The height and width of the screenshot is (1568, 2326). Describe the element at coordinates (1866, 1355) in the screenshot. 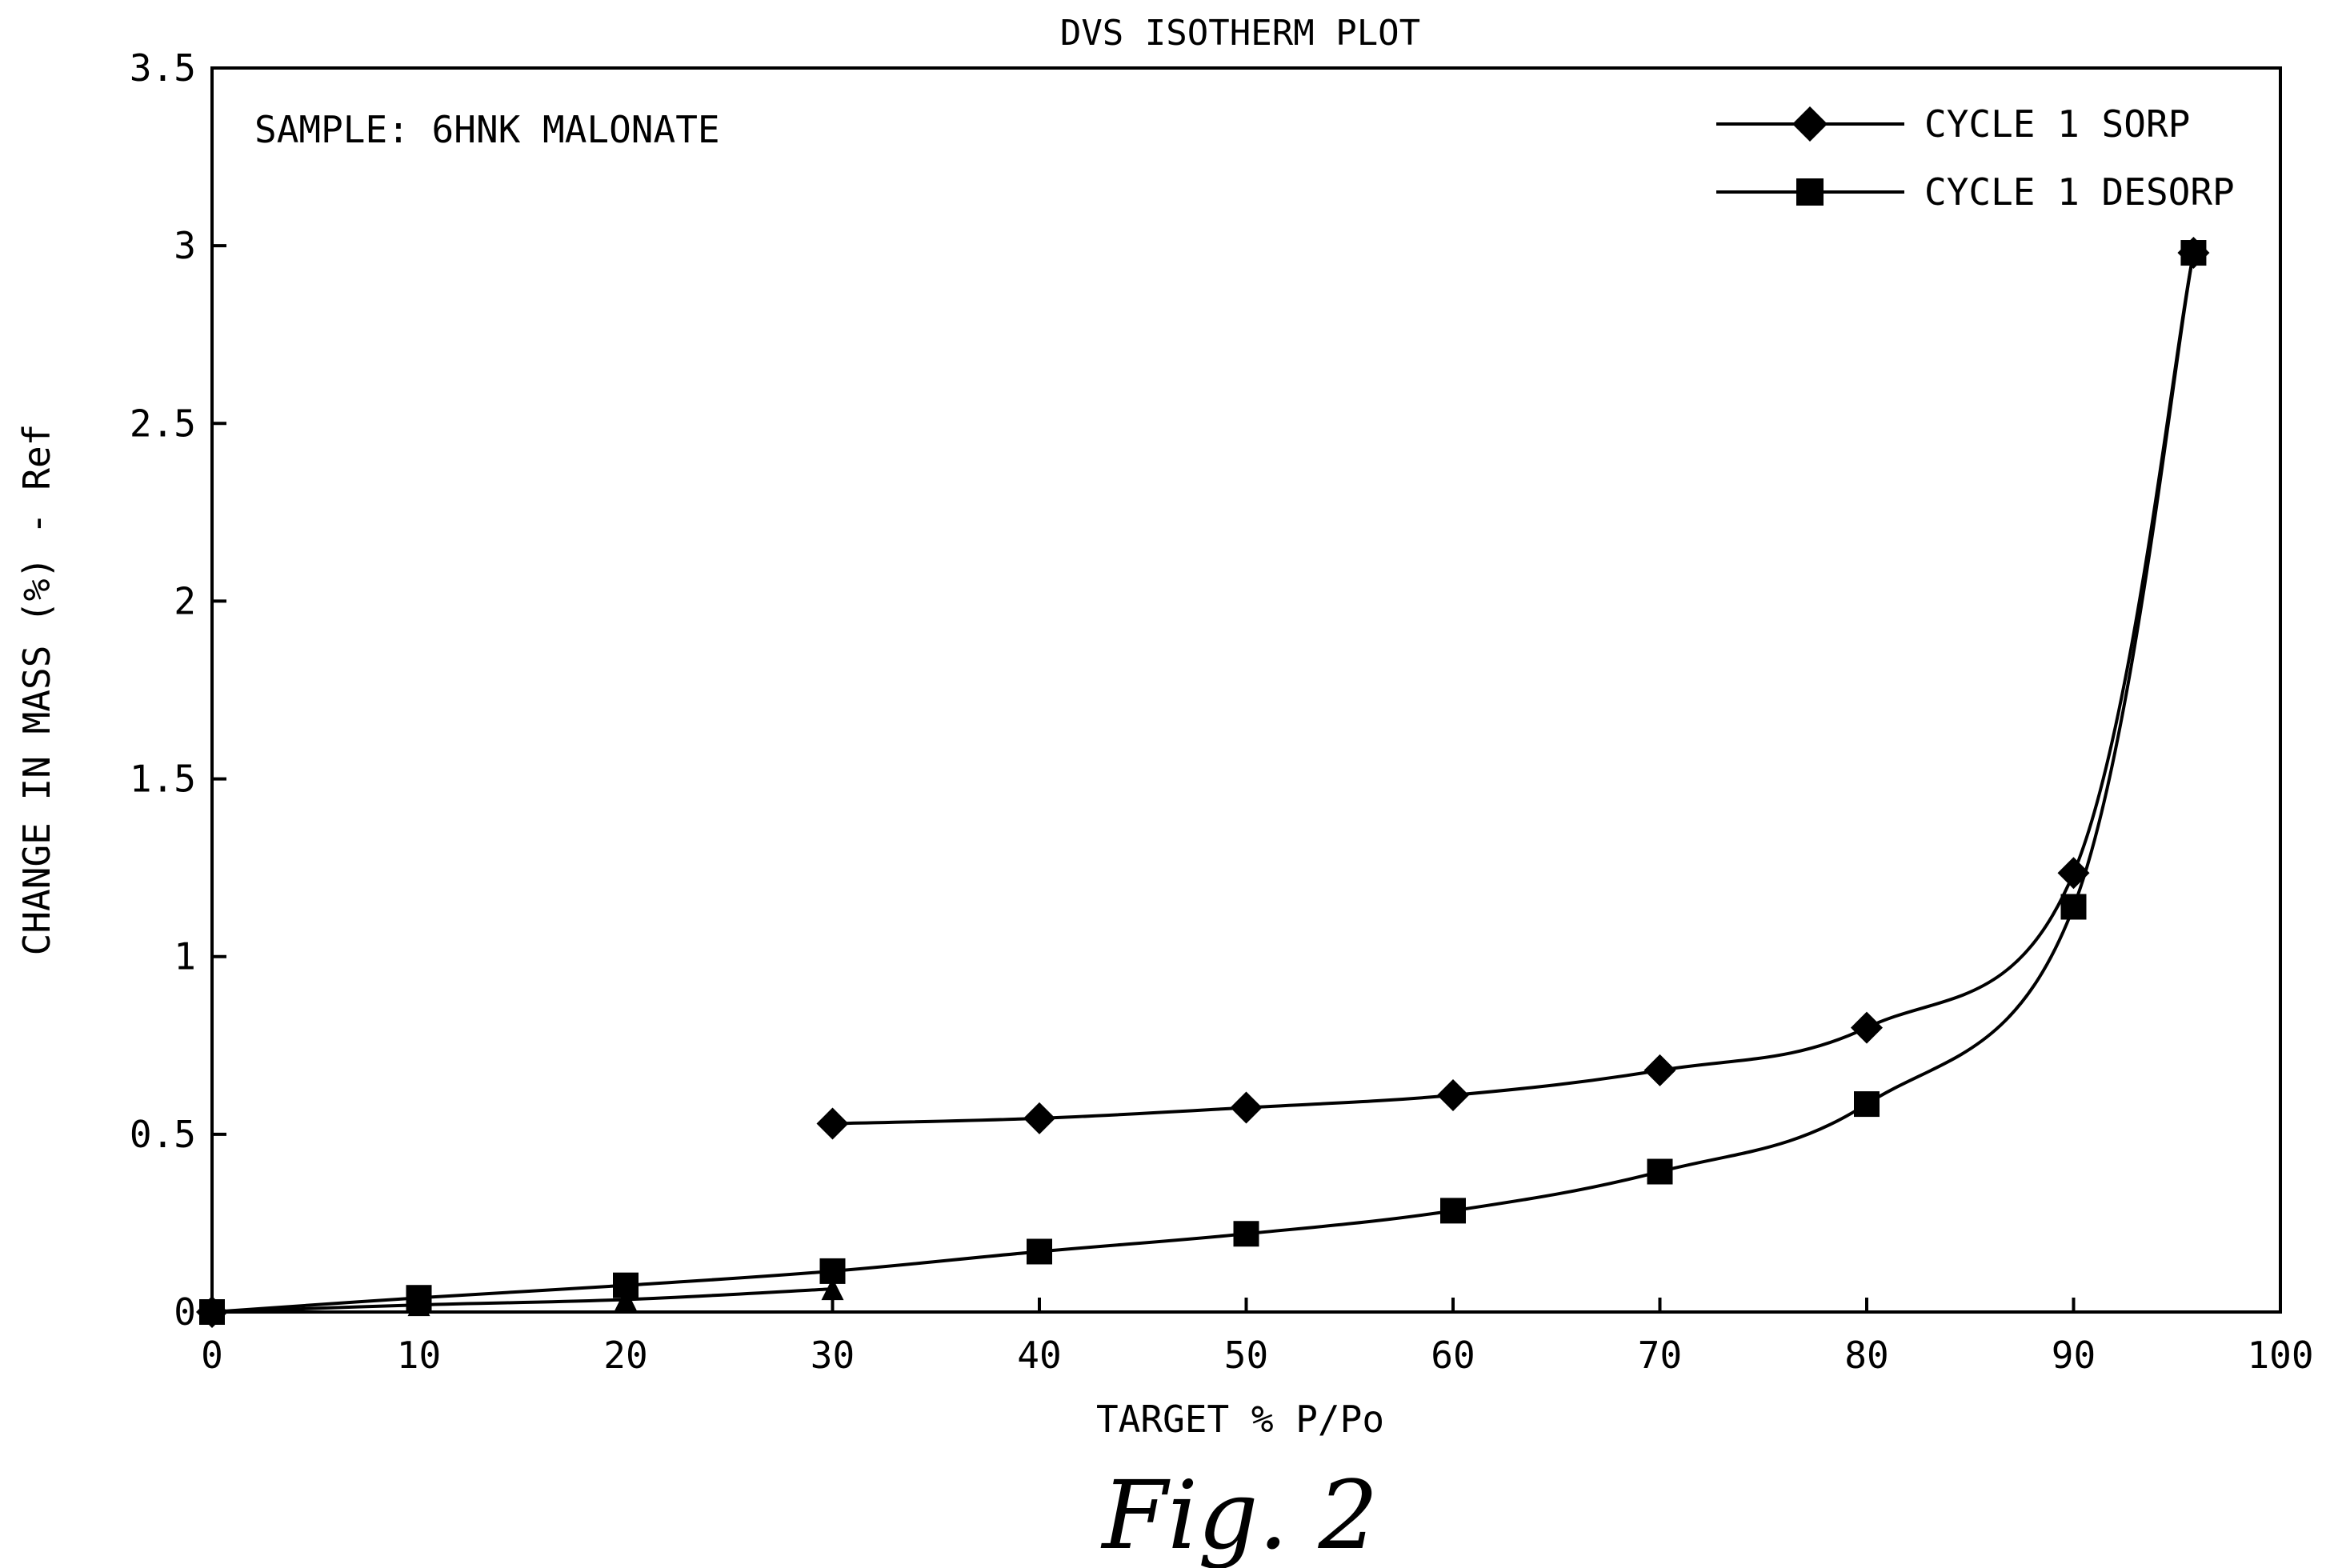

I see `x-tick-label: 80` at that location.